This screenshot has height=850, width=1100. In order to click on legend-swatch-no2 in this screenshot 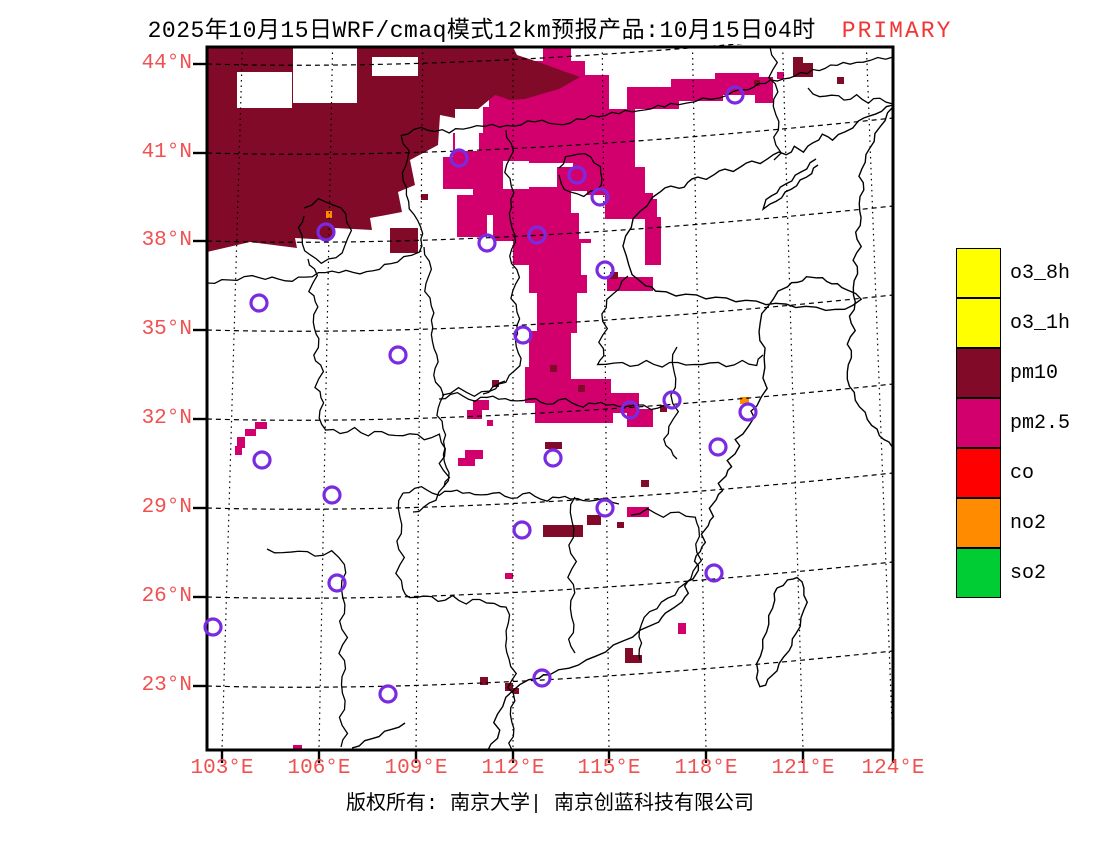, I will do `click(978, 523)`.